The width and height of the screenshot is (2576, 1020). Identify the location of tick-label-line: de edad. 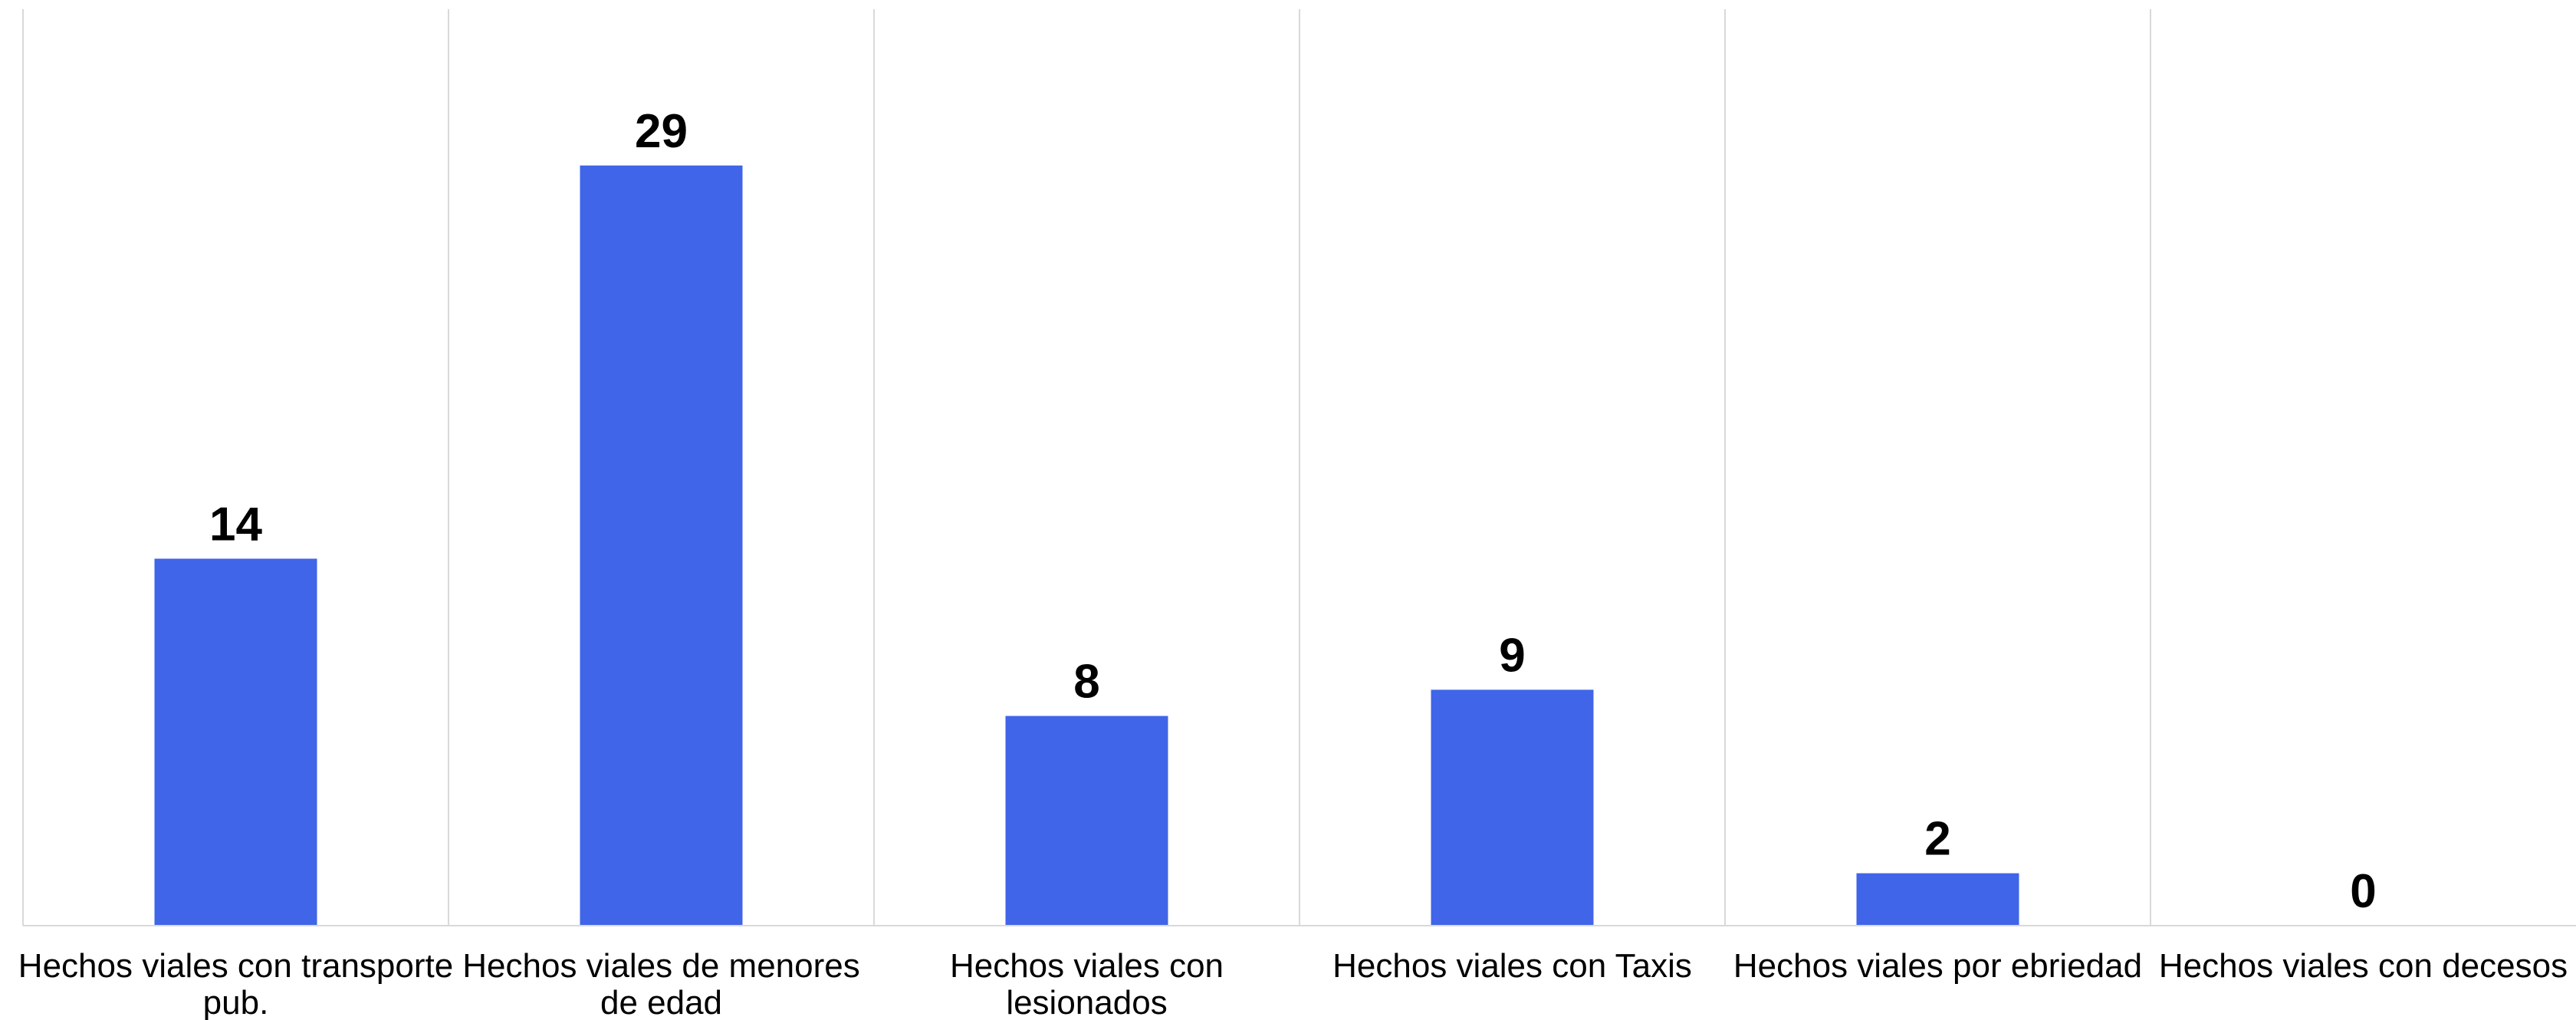
(661, 1002).